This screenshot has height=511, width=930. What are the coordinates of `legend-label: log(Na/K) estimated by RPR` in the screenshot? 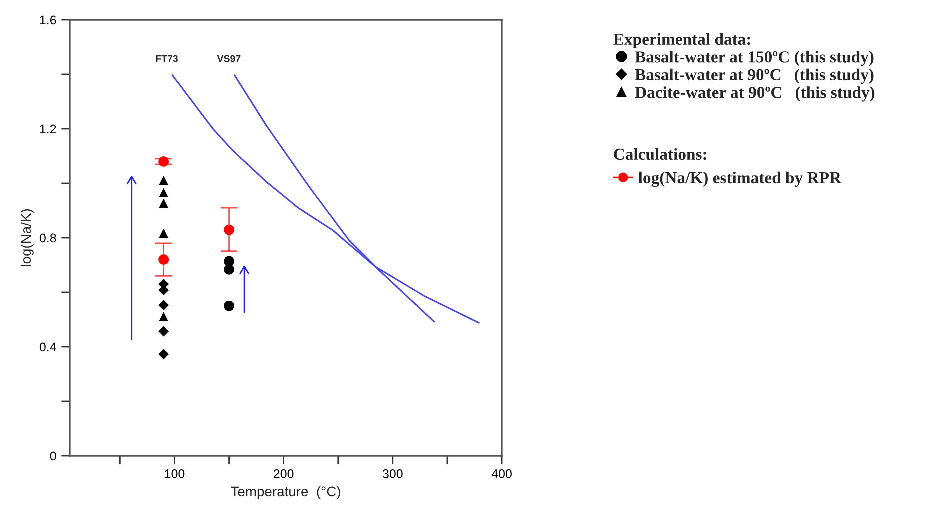 It's located at (740, 180).